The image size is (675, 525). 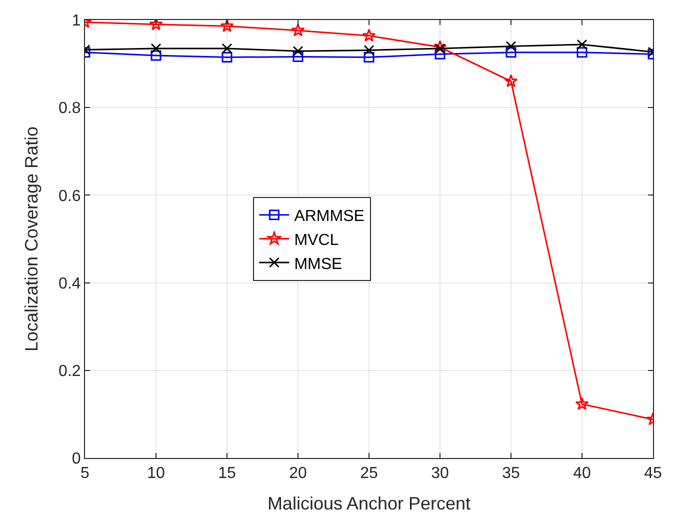 I want to click on x-tick-label: 25, so click(x=369, y=473).